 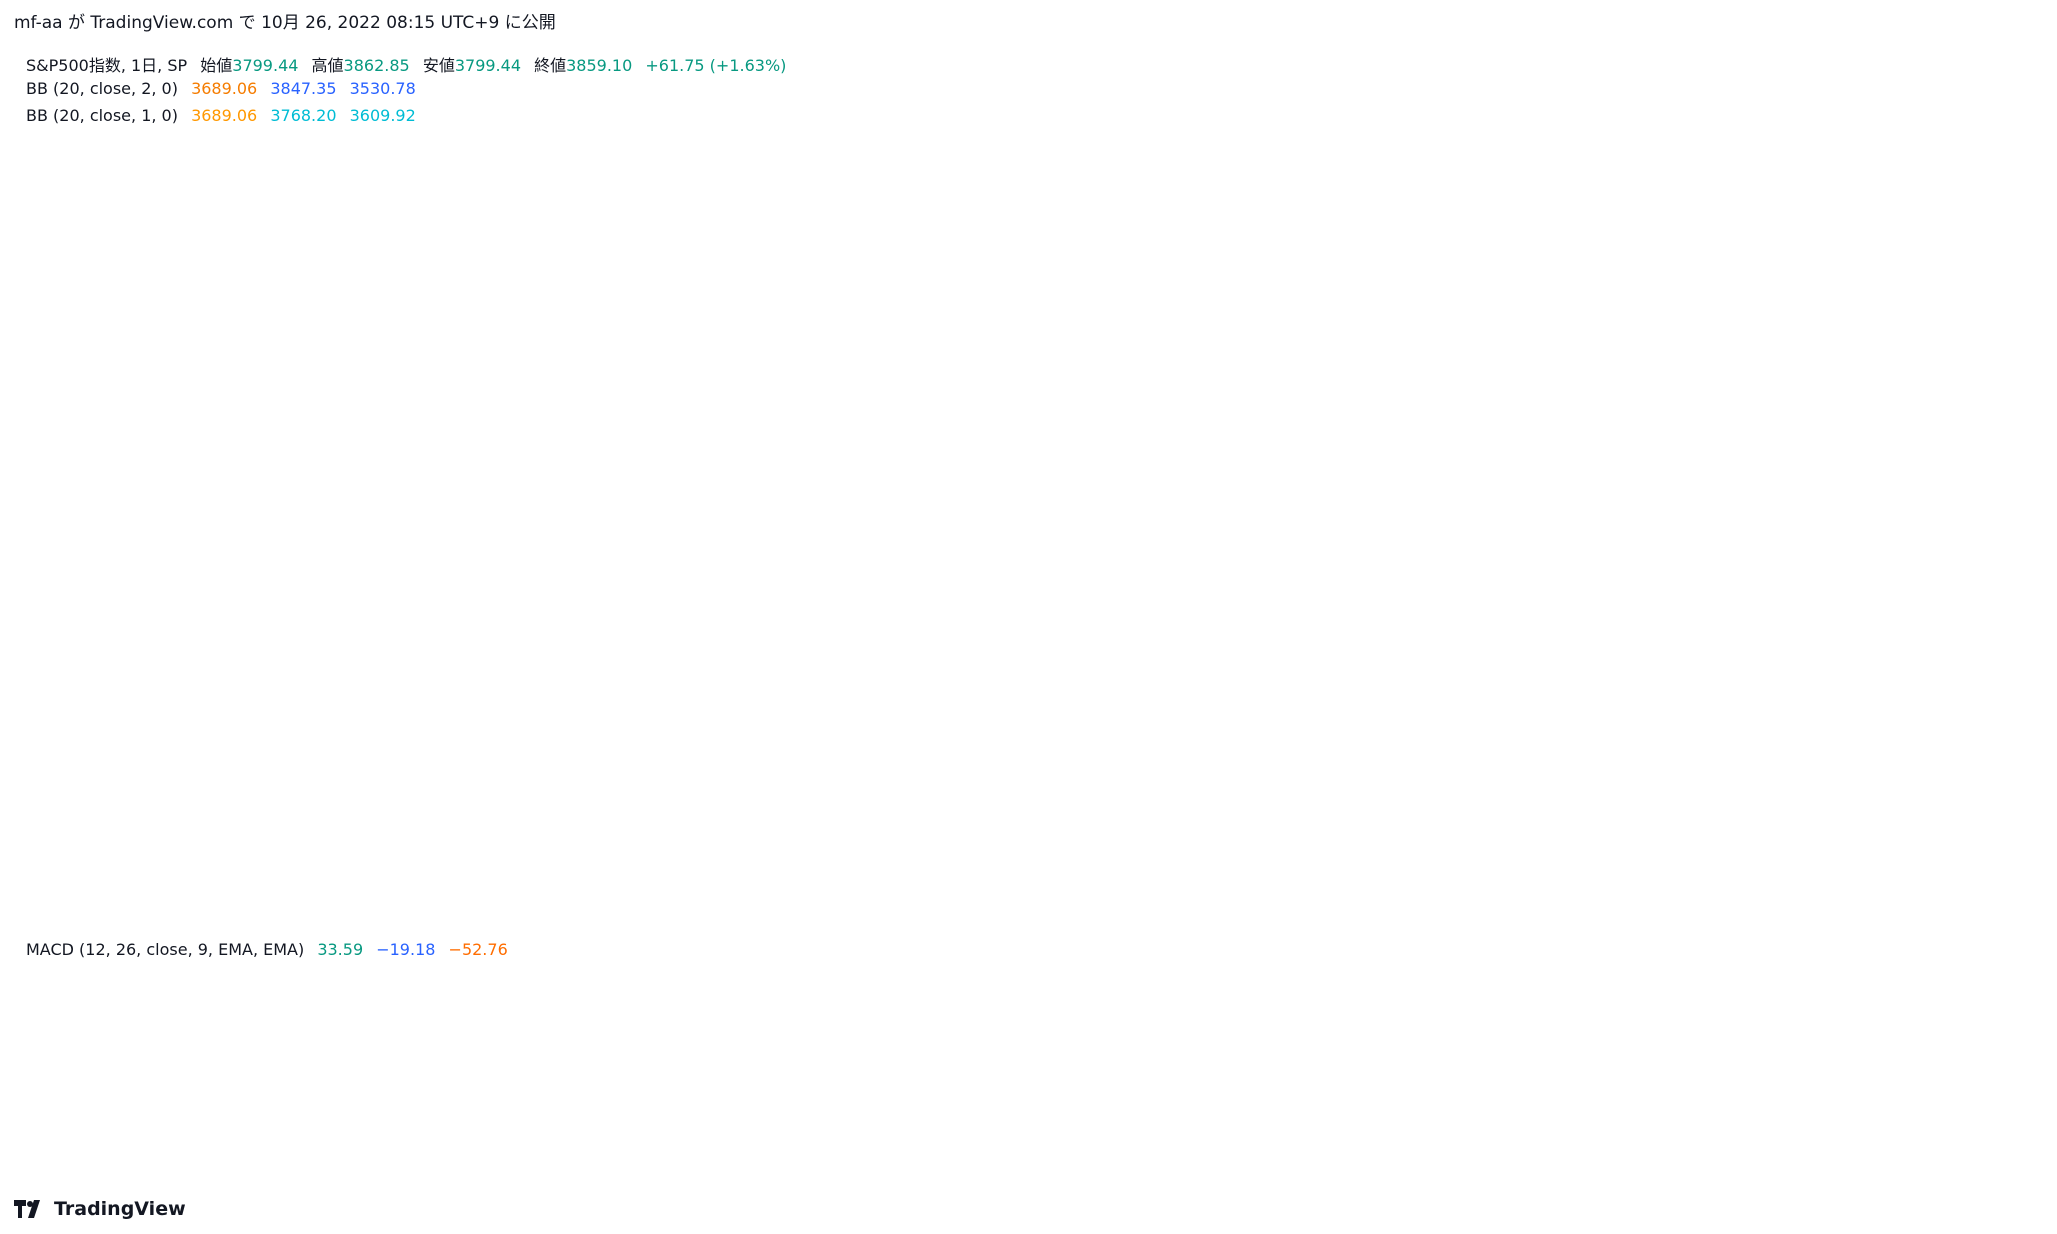 I want to click on bb1-label: BB (20, close, 1, 0), so click(x=102, y=115).